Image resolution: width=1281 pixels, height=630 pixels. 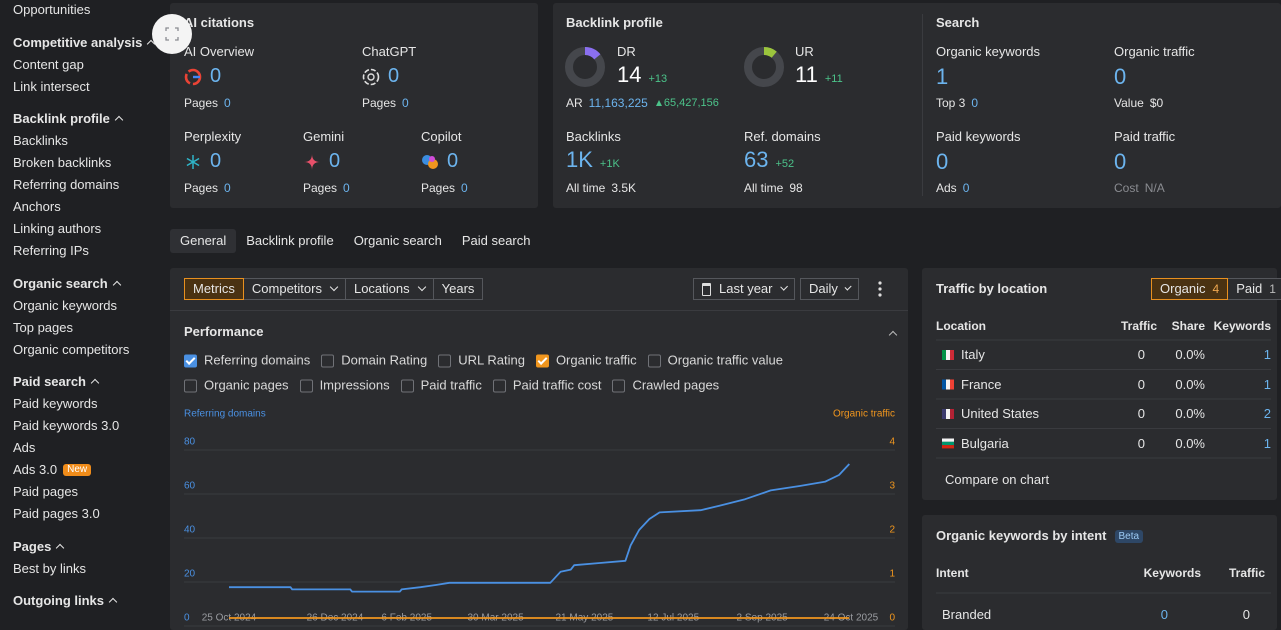 What do you see at coordinates (829, 289) in the screenshot?
I see `interval-button: Daily` at bounding box center [829, 289].